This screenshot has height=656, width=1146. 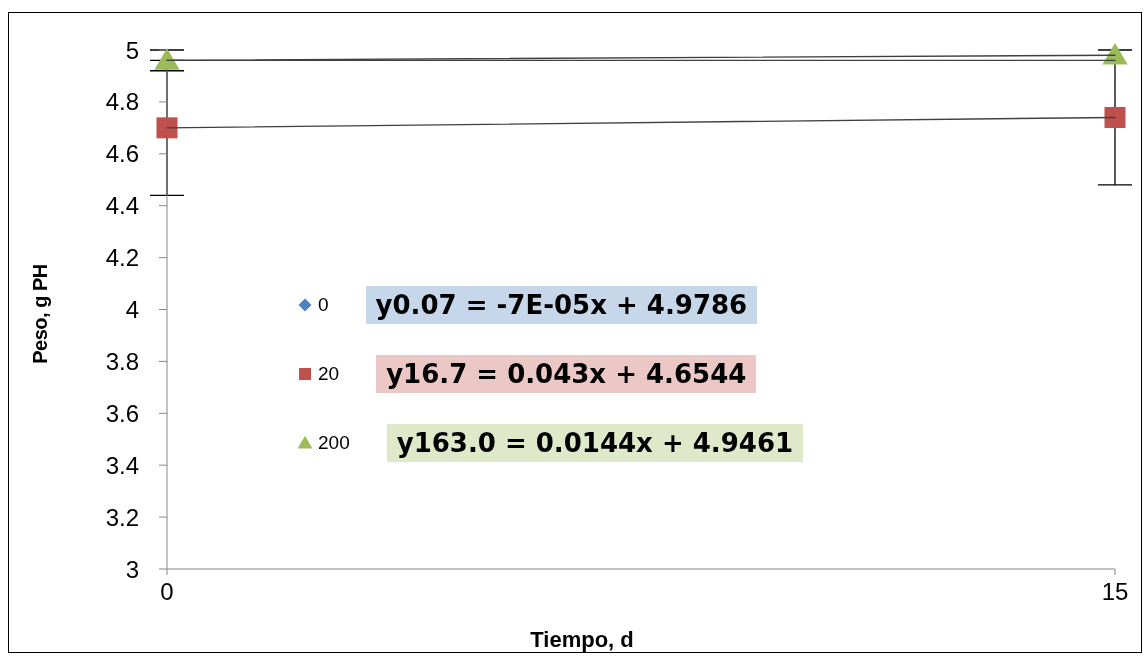 I want to click on x-tick-label: 15, so click(x=1115, y=592).